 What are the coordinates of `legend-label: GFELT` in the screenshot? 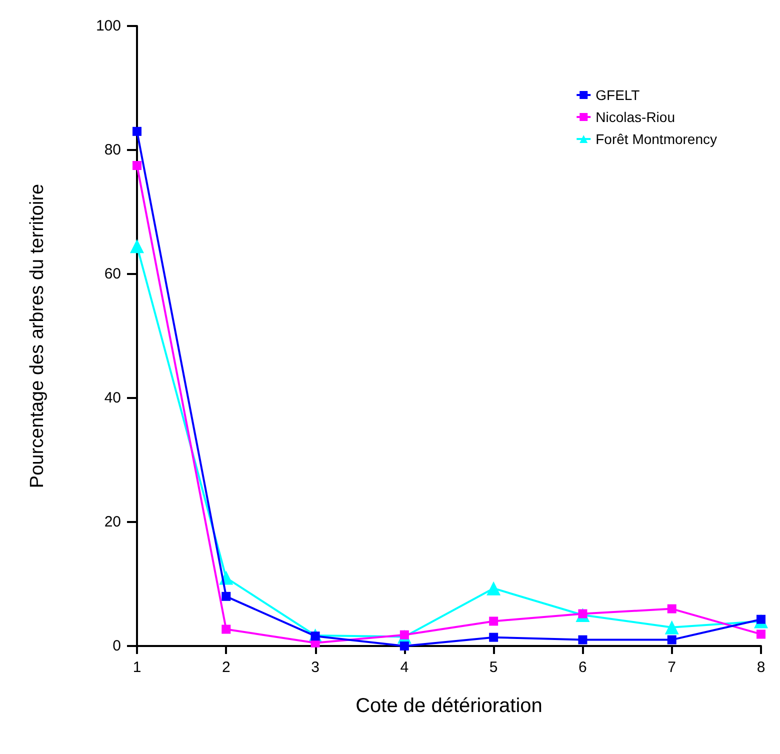 It's located at (618, 95).